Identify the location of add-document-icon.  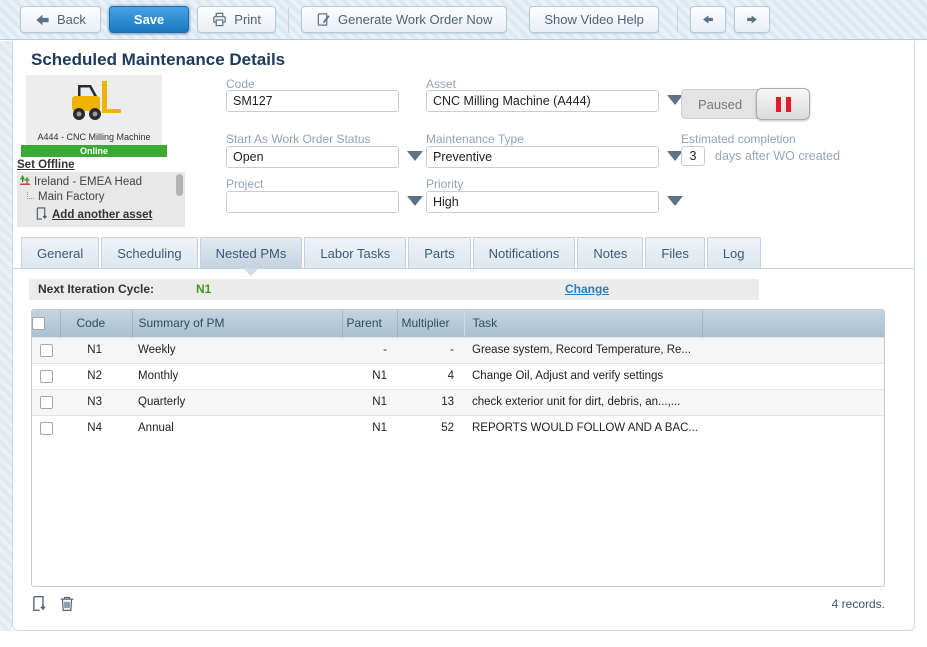
(41, 215).